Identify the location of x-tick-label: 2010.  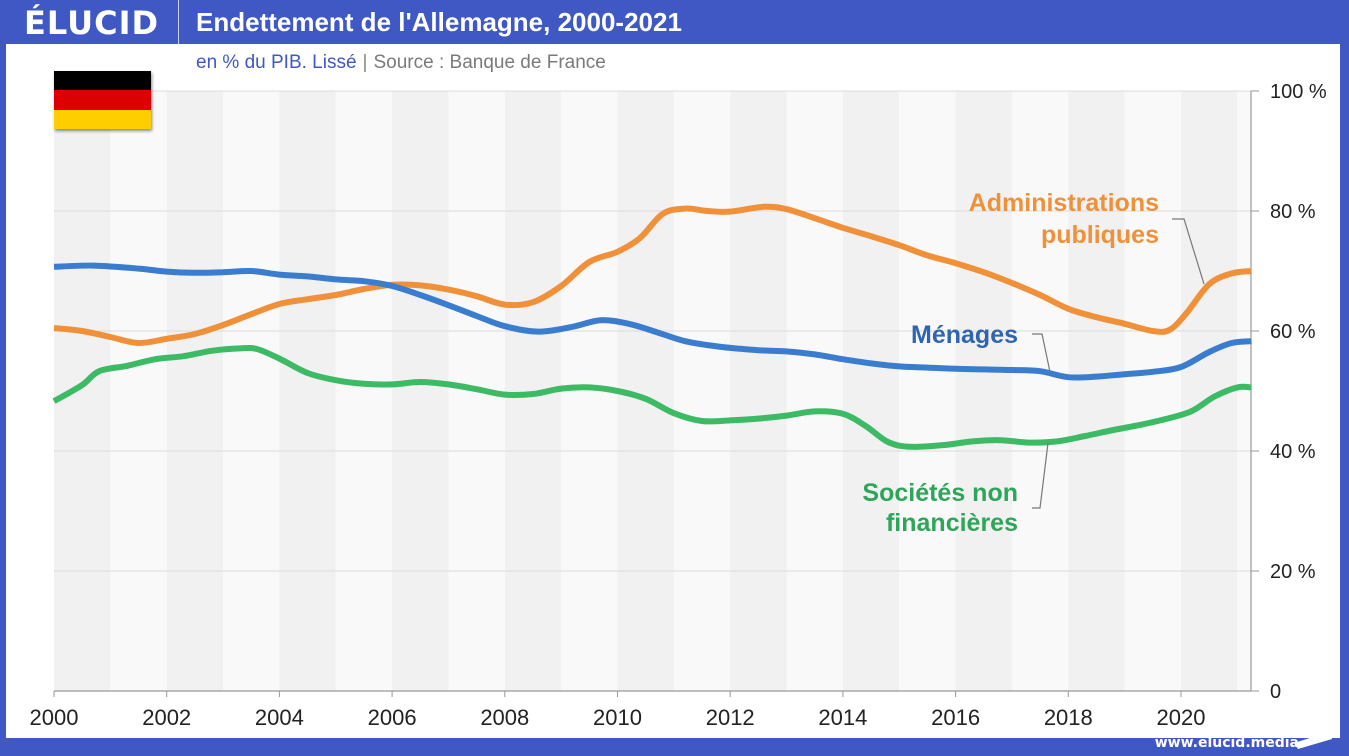
(617, 717).